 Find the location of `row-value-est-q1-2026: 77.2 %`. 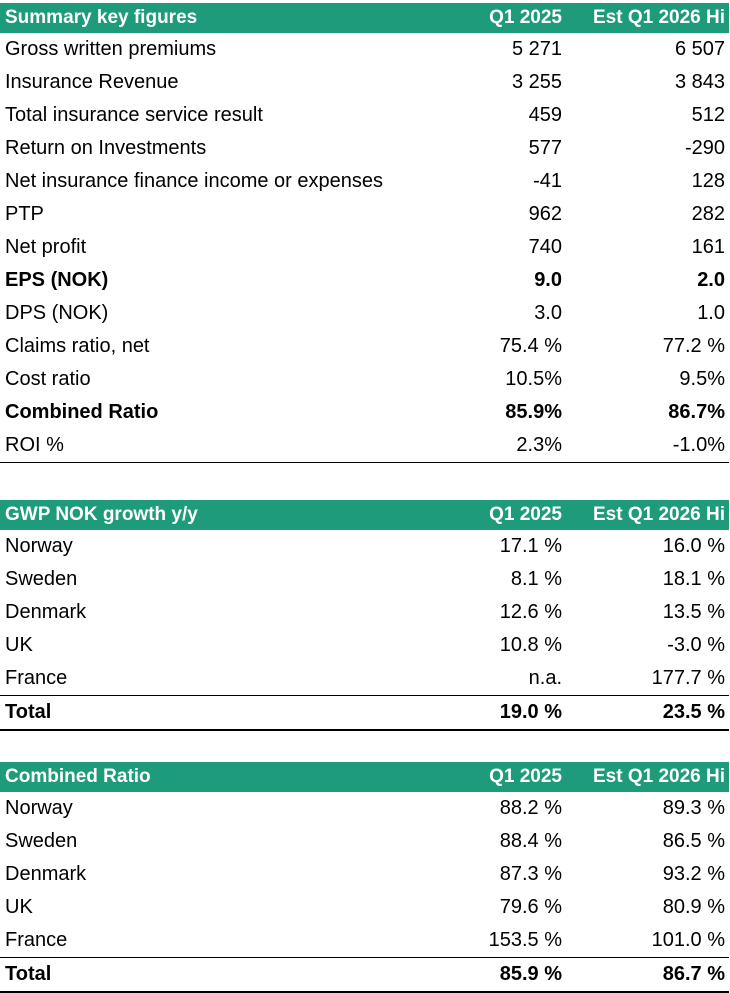

row-value-est-q1-2026: 77.2 % is located at coordinates (693, 346).